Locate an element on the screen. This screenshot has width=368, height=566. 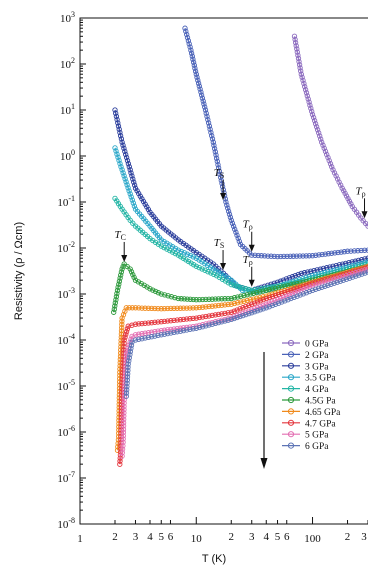
legend-marker is located at coordinates (291, 411).